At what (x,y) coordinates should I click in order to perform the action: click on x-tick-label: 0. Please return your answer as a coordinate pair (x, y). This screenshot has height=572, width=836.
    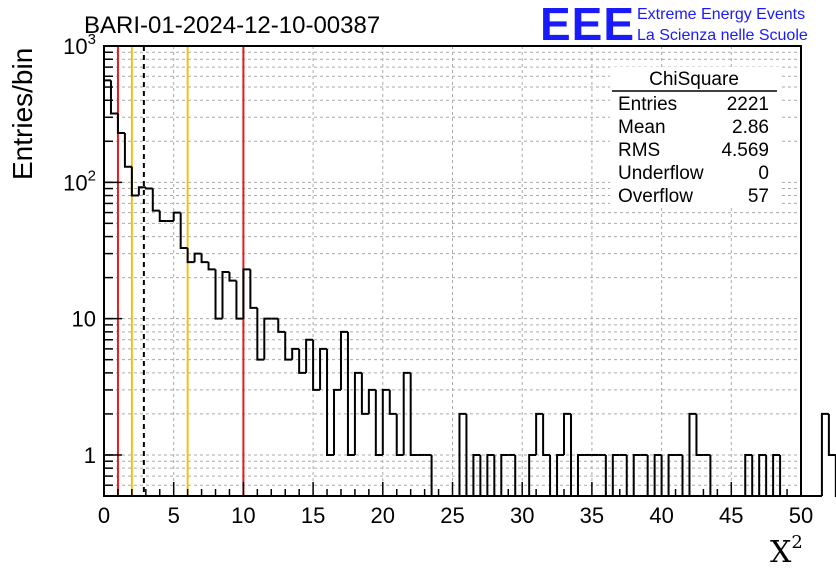
    Looking at the image, I should click on (104, 515).